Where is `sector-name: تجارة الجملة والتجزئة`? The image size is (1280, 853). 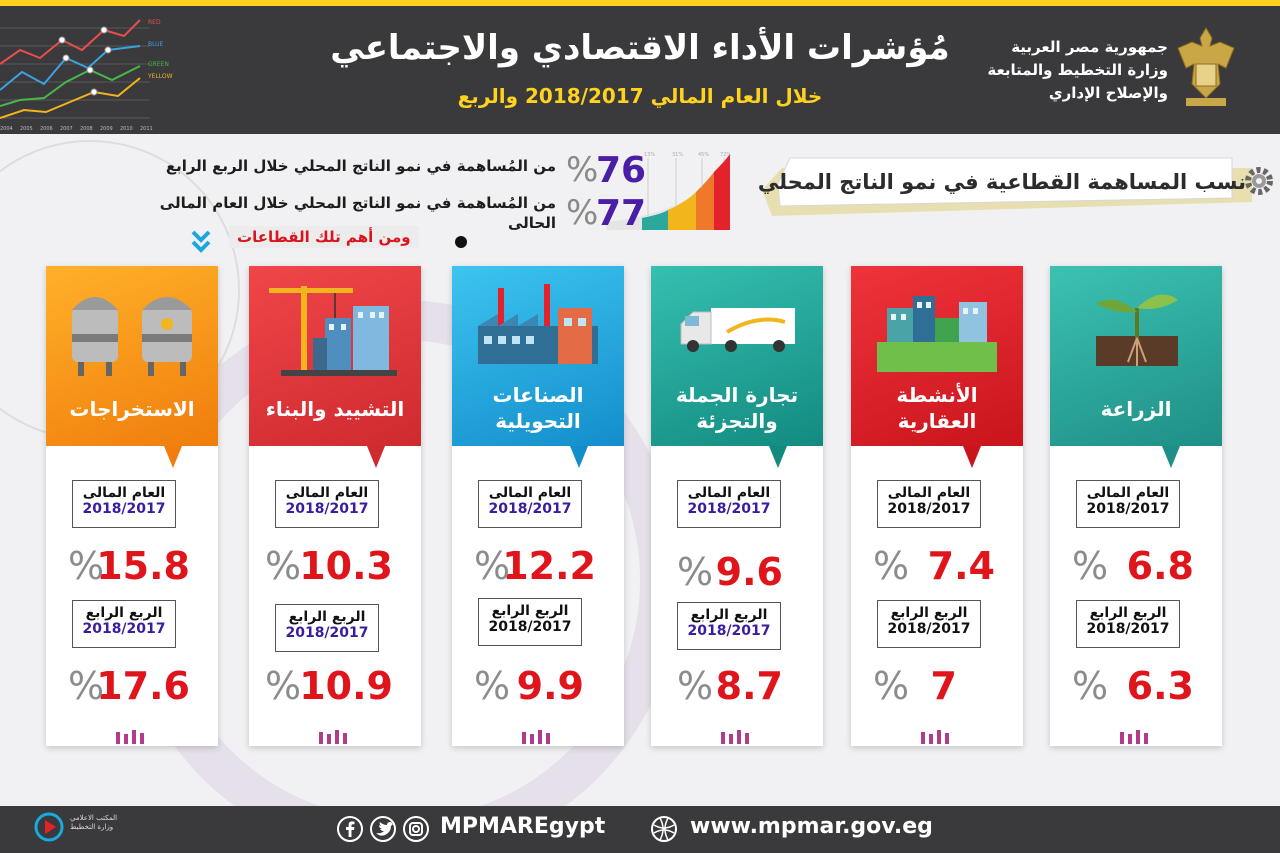
sector-name: تجارة الجملة والتجزئة is located at coordinates (737, 408).